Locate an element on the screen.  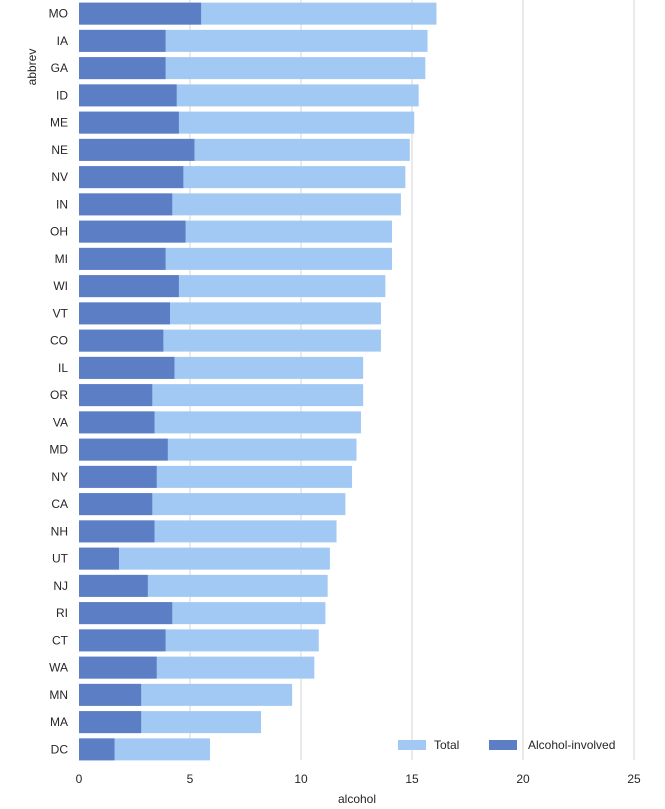
xtick-label-4: 20 is located at coordinates (523, 779).